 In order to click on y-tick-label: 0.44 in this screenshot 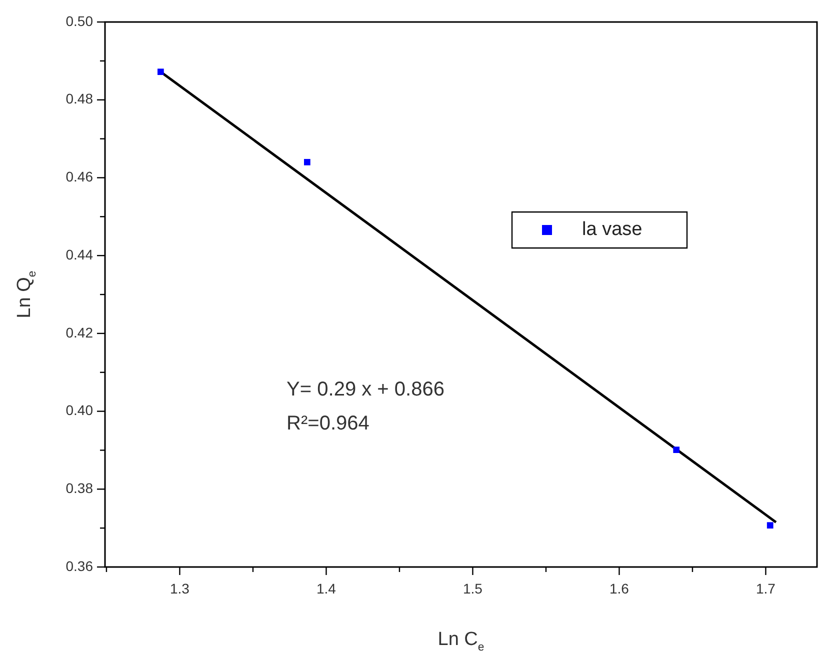, I will do `click(80, 254)`.